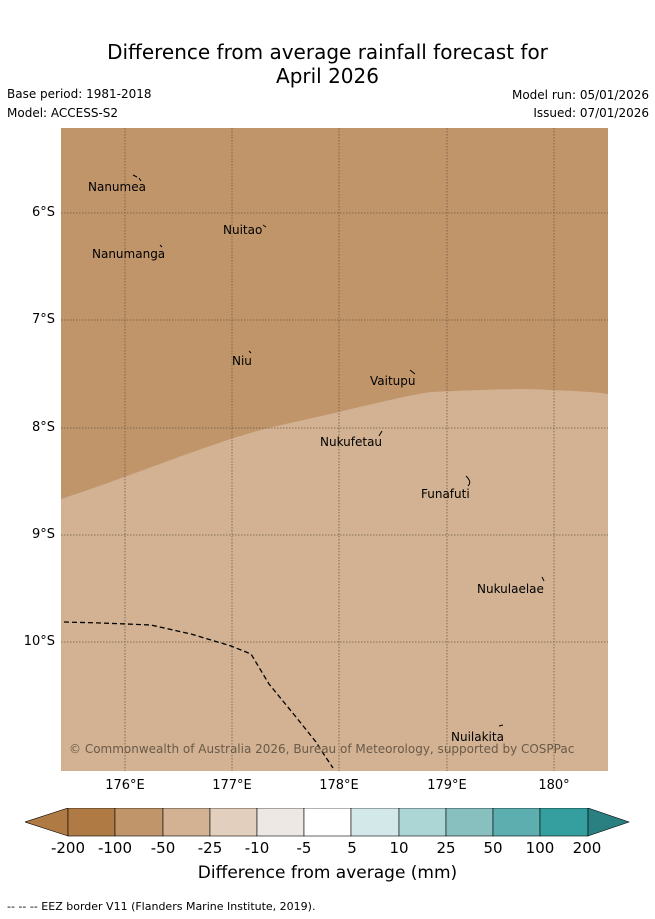 The height and width of the screenshot is (919, 655). Describe the element at coordinates (554, 785) in the screenshot. I see `lon-label-180: 180°` at that location.